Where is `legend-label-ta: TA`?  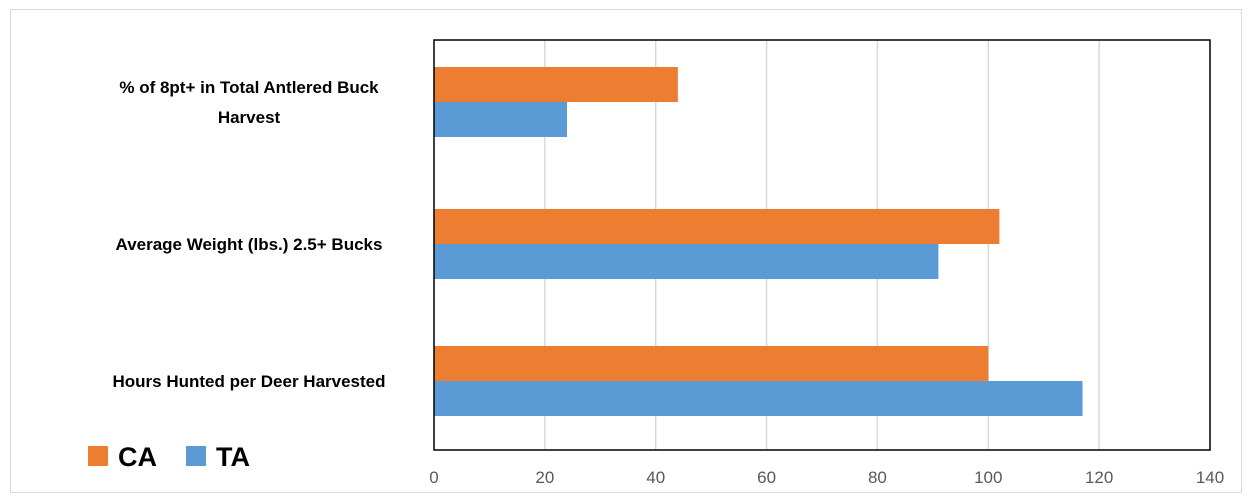 legend-label-ta: TA is located at coordinates (233, 457).